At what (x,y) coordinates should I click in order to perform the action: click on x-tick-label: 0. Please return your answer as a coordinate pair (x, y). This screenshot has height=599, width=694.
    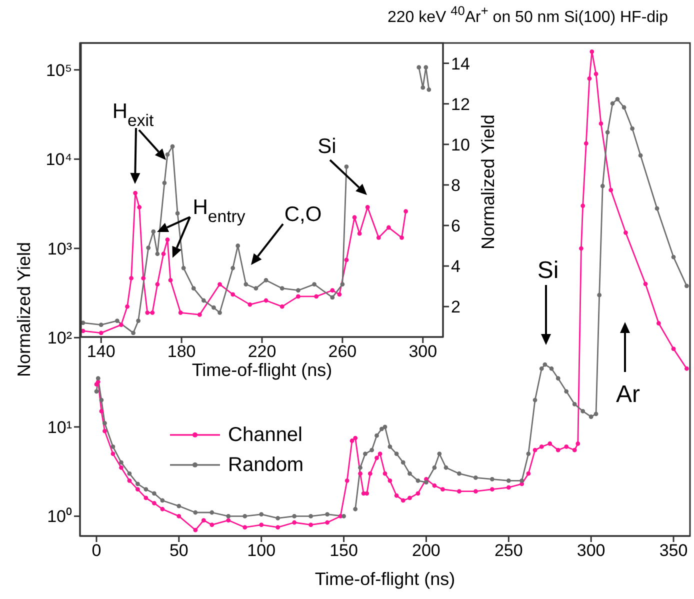
    Looking at the image, I should click on (97, 550).